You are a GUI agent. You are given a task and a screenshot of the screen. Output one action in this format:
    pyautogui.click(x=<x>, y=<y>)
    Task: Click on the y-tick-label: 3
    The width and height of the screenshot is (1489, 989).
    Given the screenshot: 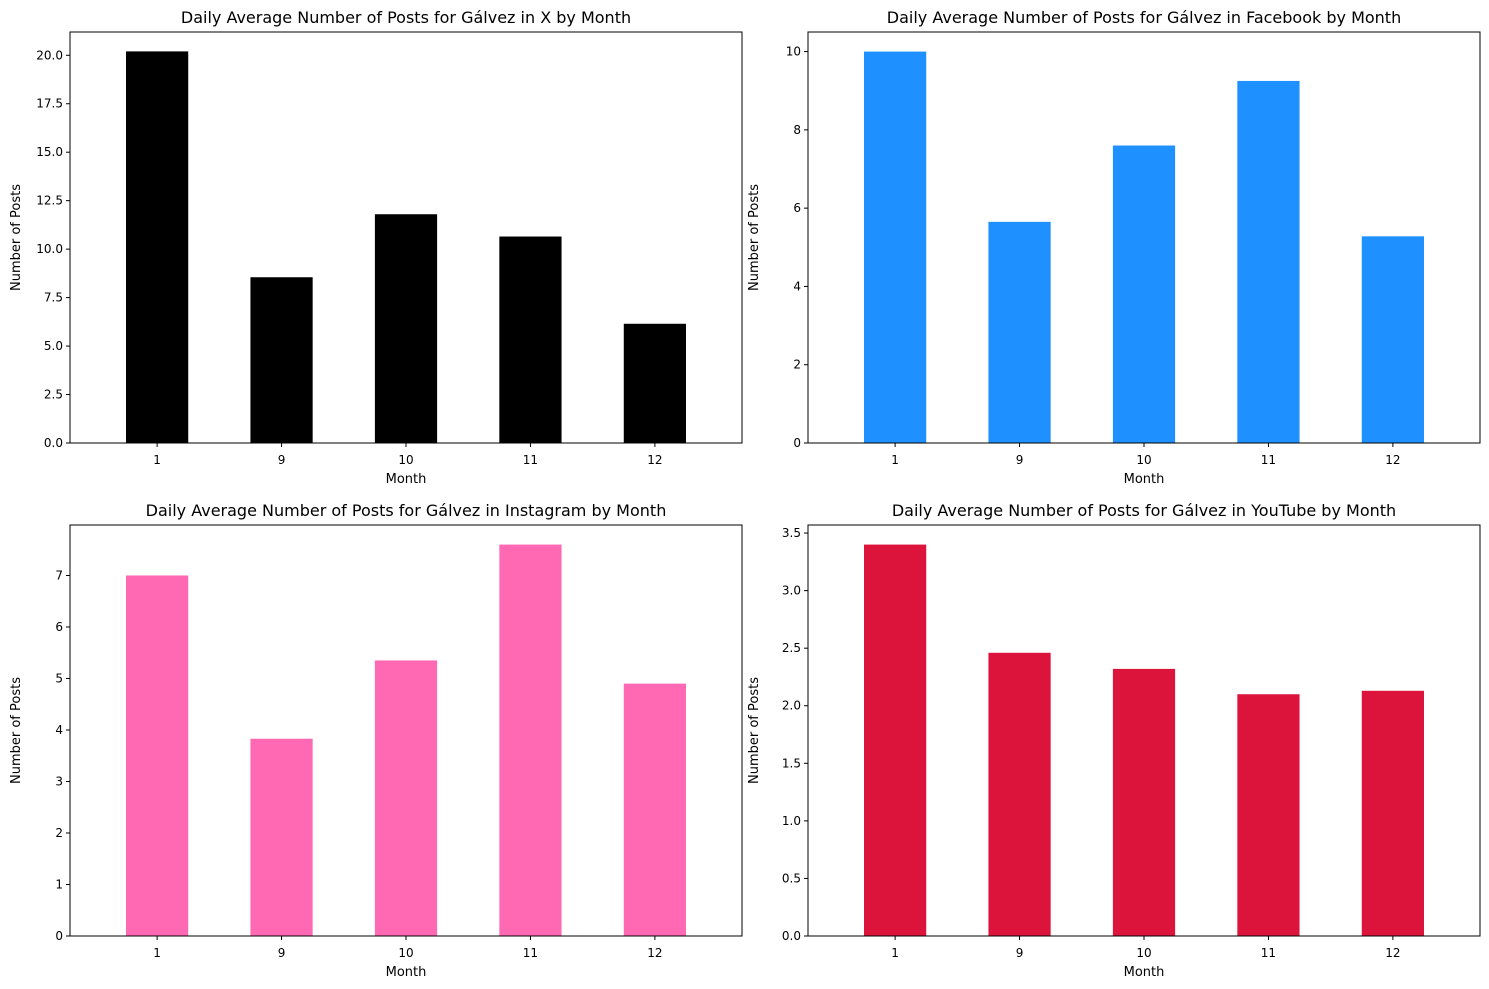 What is the action you would take?
    pyautogui.click(x=59, y=781)
    